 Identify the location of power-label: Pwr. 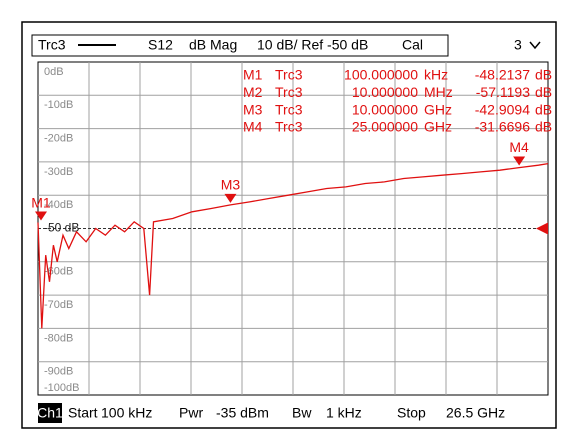
(191, 413).